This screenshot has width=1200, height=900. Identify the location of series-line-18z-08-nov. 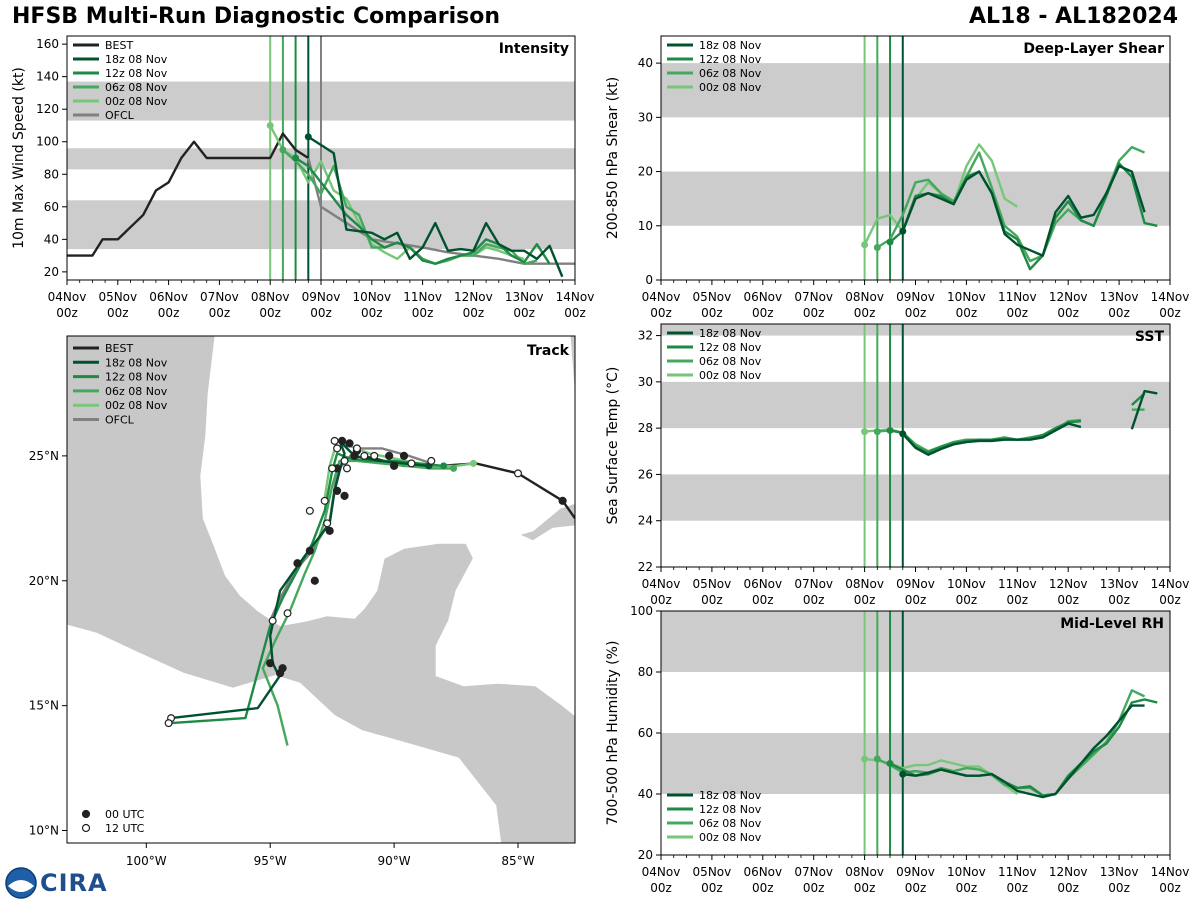
(1023, 210).